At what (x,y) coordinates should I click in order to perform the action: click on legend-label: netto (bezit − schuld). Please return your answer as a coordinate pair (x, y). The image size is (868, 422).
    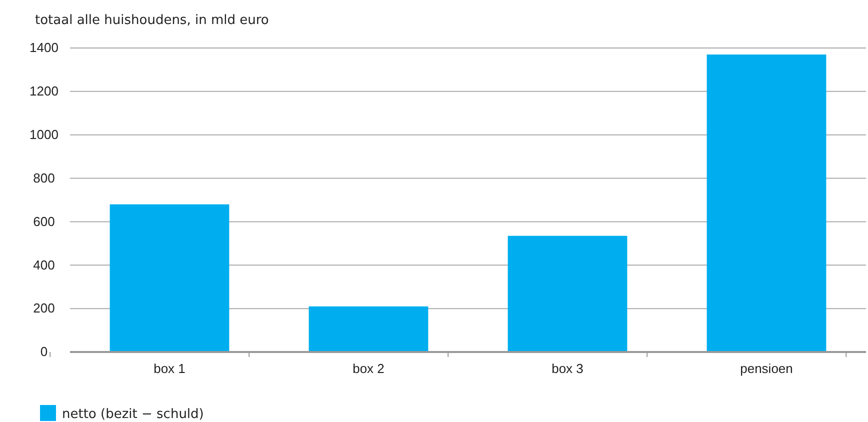
    Looking at the image, I should click on (133, 414).